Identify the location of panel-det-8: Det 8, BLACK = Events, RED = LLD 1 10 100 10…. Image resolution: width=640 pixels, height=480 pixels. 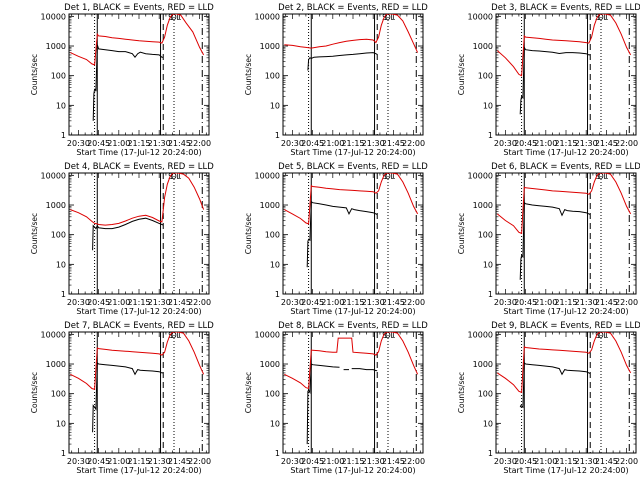
(336, 398).